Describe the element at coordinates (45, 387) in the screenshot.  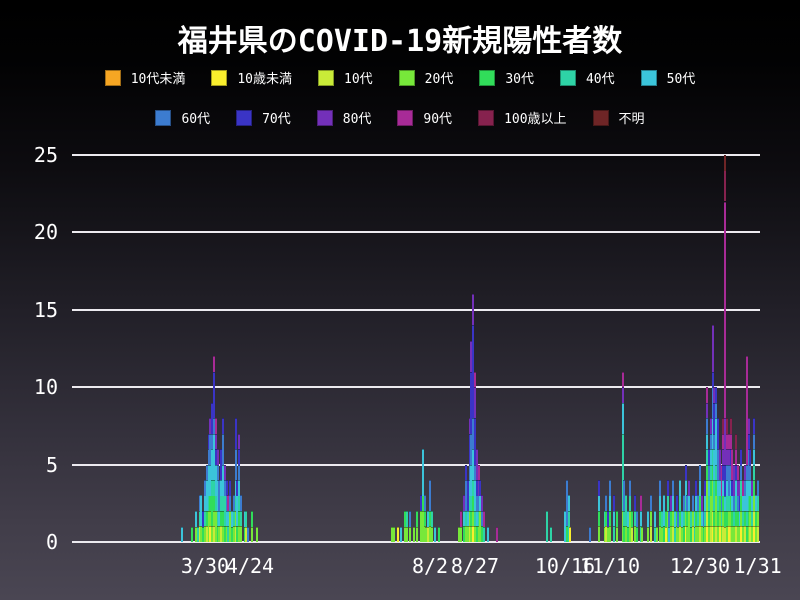
I see `y-axis-tick-label: 10` at that location.